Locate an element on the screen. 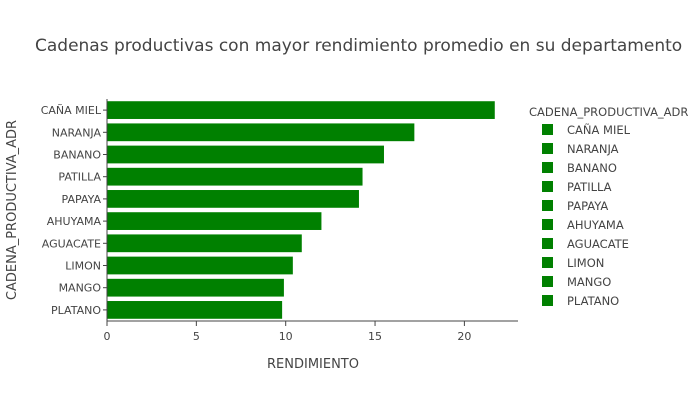 The image size is (700, 400). bar-aguacate is located at coordinates (204, 243).